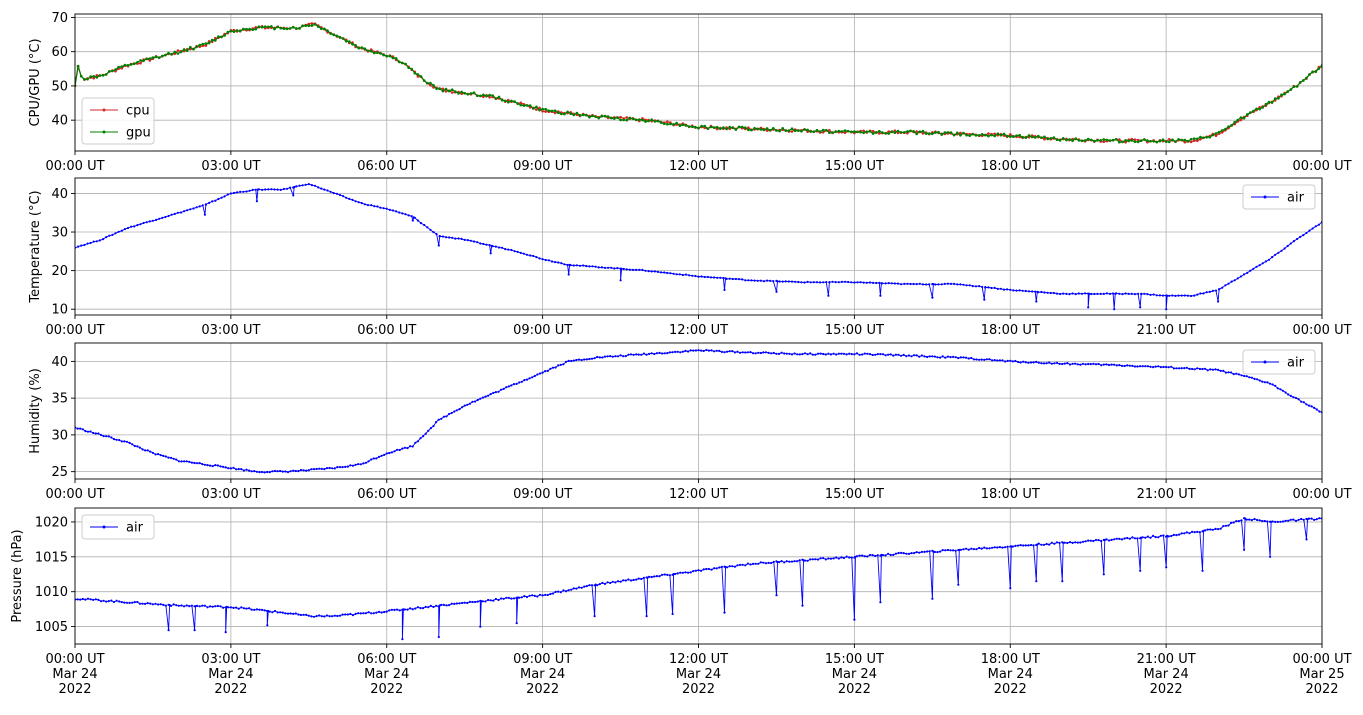 The image size is (1363, 715). What do you see at coordinates (230, 494) in the screenshot?
I see `x-tick-label-line: 03:00 UT` at bounding box center [230, 494].